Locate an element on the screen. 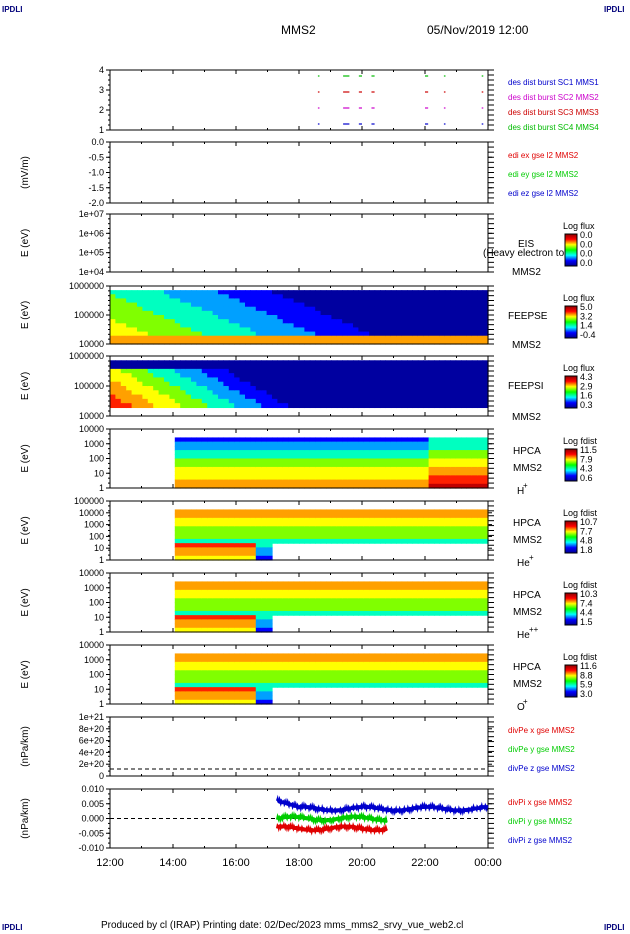 The image size is (630, 934). panel-frame is located at coordinates (299, 243).